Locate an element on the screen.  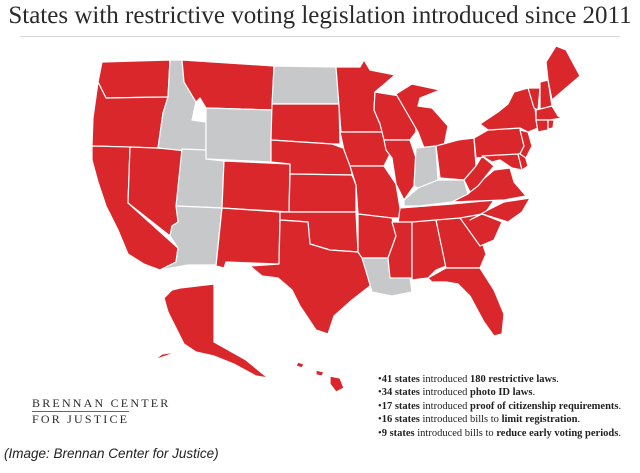
legend-count: 16 states is located at coordinates (400, 420).